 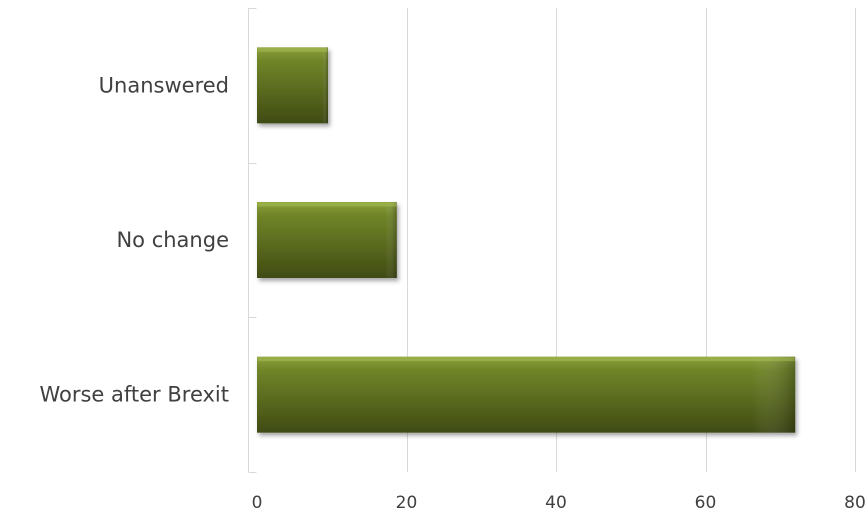 I want to click on x-tick-label: 80, so click(x=855, y=503).